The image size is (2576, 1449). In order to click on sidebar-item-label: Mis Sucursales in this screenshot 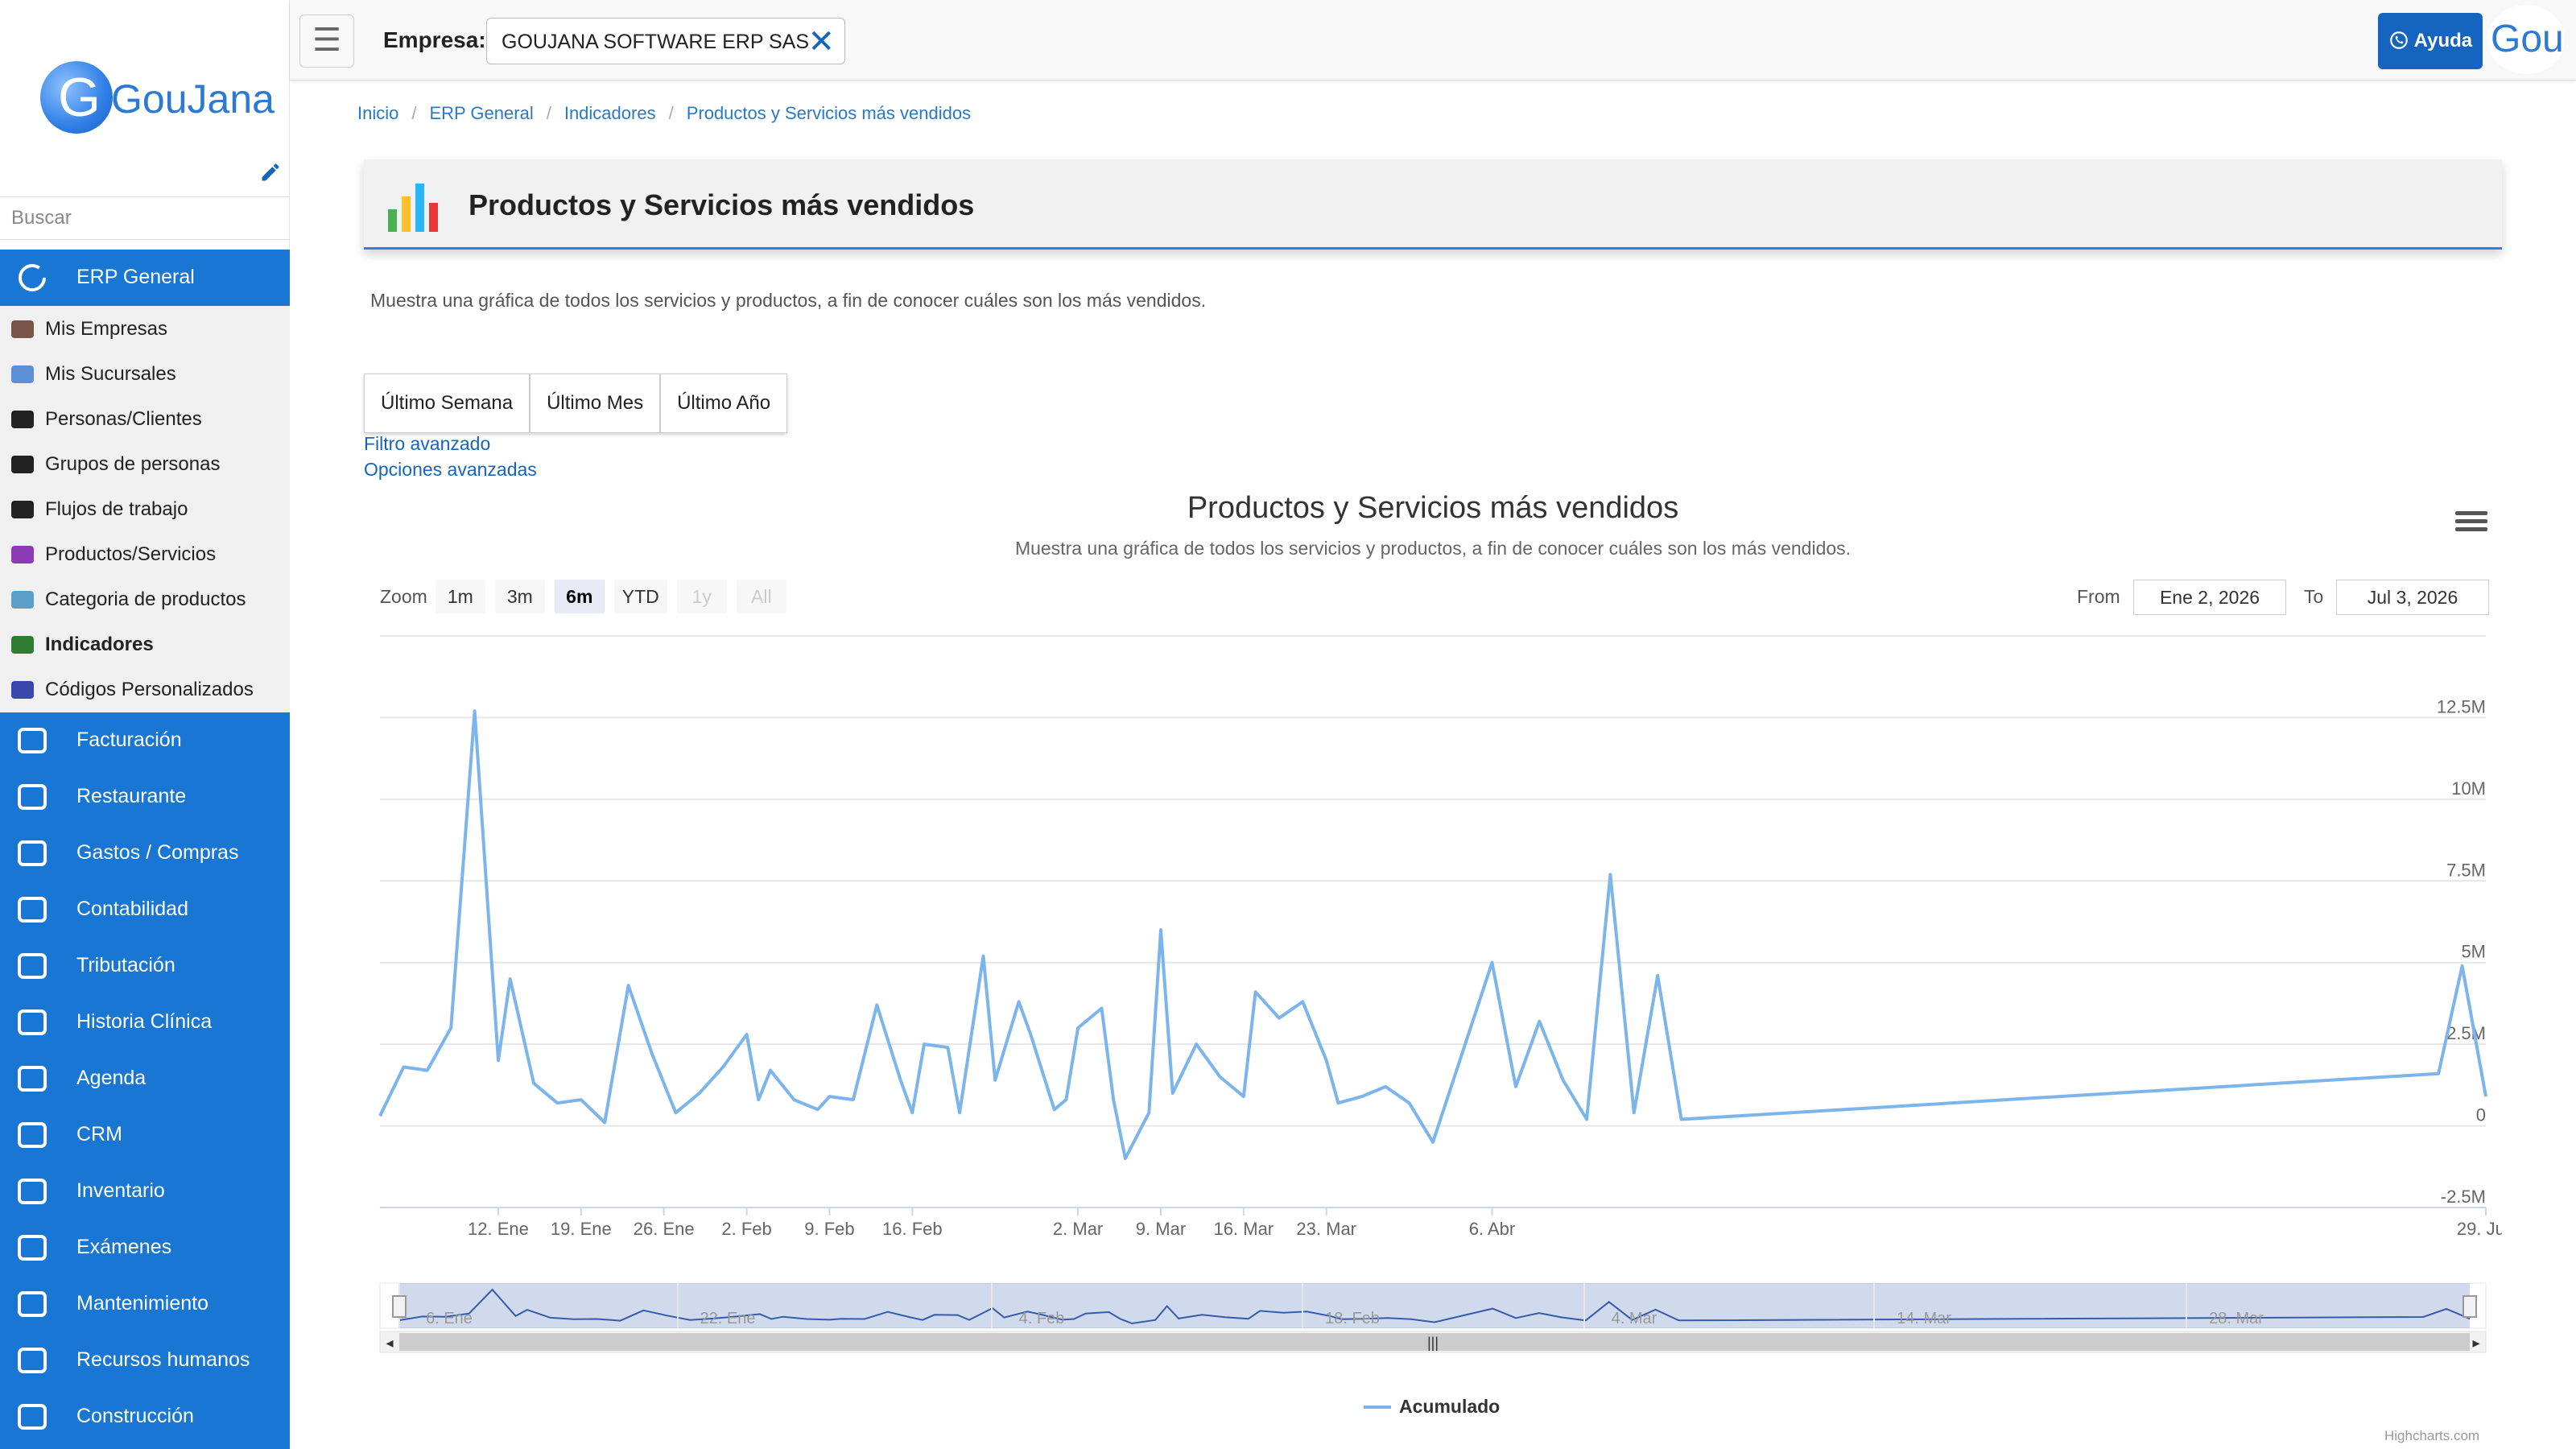, I will do `click(111, 374)`.